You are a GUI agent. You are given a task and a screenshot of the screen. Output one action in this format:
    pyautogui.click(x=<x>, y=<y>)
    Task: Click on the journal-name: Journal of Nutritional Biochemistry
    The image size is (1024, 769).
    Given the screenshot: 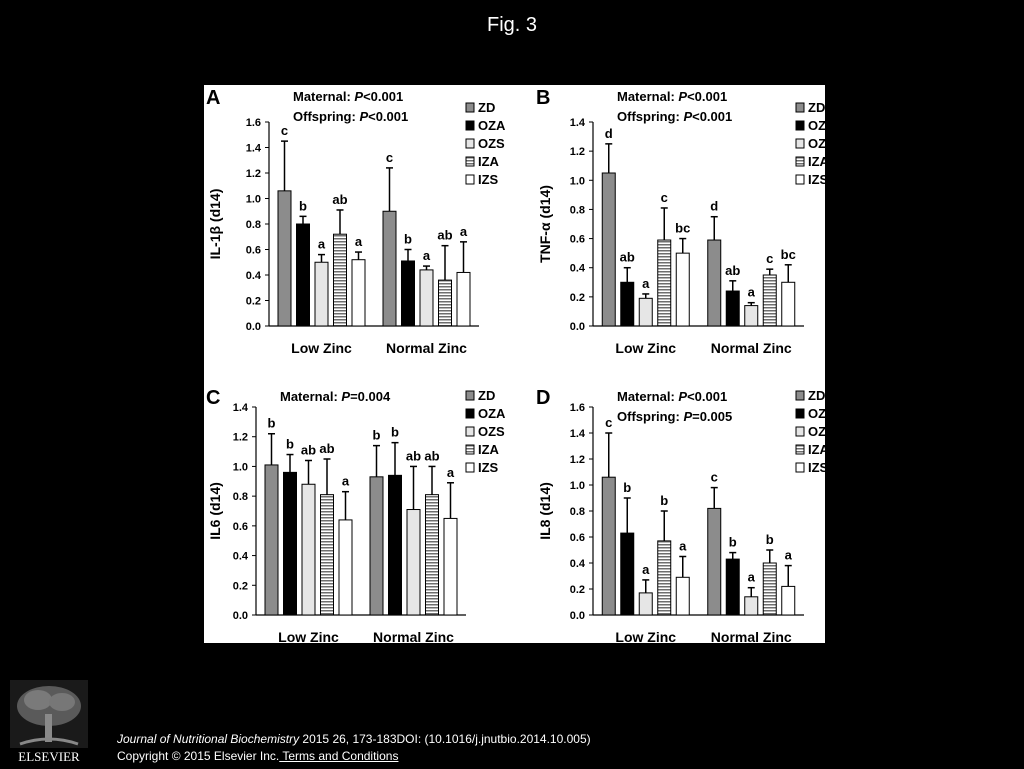 What is the action you would take?
    pyautogui.click(x=208, y=739)
    